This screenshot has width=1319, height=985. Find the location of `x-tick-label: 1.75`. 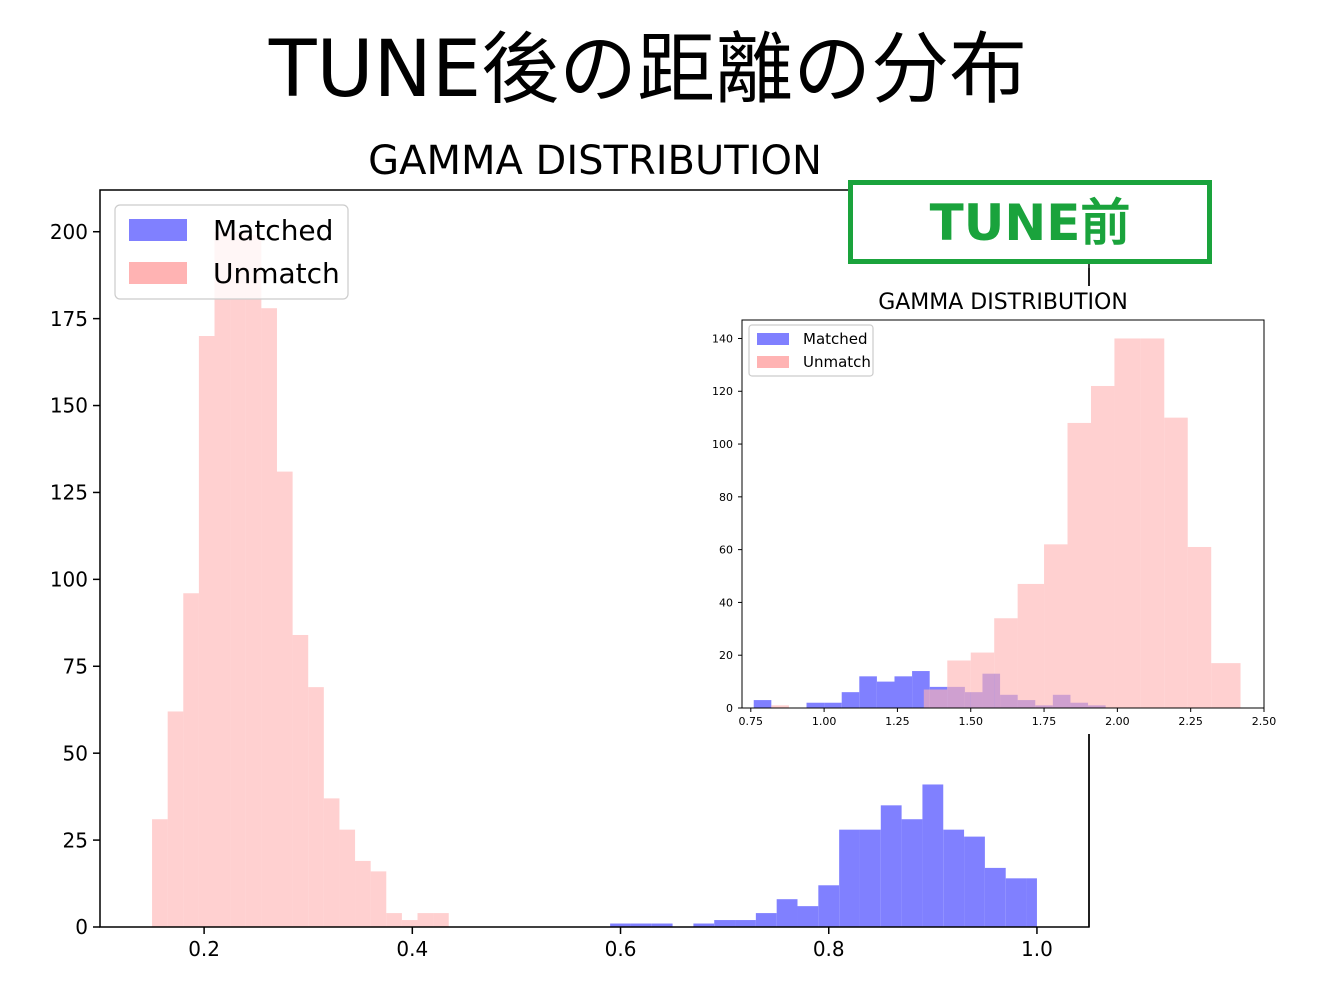

x-tick-label: 1.75 is located at coordinates (1044, 721).